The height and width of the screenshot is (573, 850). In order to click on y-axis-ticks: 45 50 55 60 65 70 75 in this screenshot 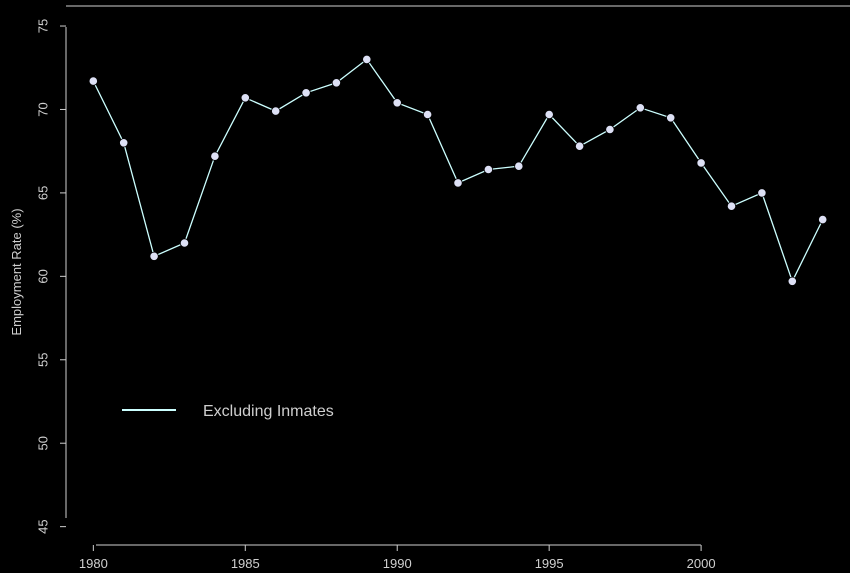, I will do `click(51, 276)`.